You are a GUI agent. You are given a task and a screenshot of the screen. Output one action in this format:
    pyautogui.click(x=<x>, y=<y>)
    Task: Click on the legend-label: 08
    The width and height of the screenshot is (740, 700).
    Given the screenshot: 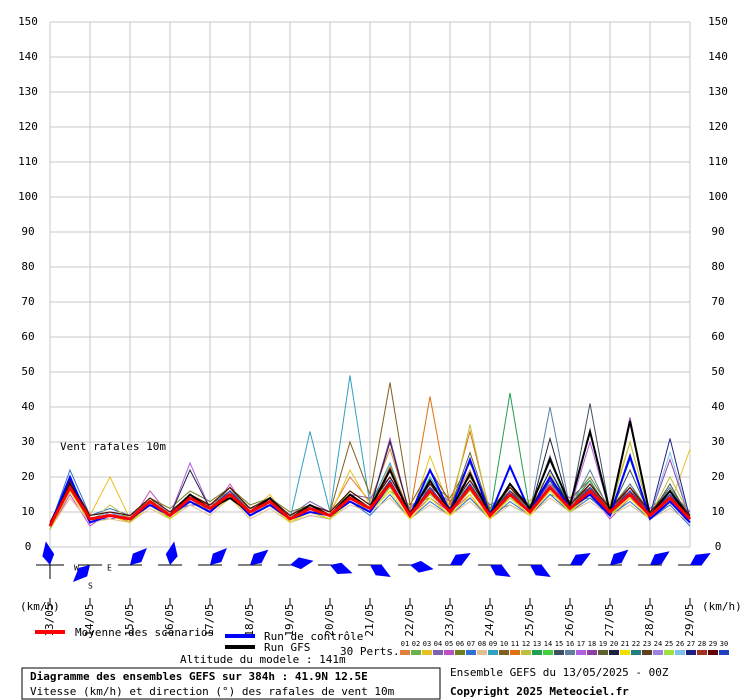 What is the action you would take?
    pyautogui.click(x=482, y=644)
    